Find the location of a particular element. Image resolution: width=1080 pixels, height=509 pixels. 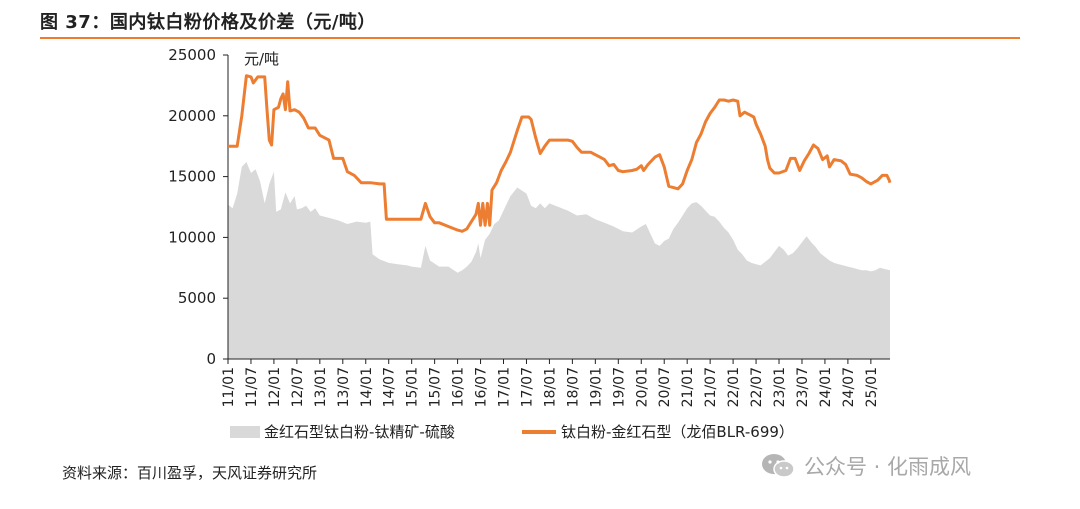

x-tick-label: 15/07 is located at coordinates (436, 387).